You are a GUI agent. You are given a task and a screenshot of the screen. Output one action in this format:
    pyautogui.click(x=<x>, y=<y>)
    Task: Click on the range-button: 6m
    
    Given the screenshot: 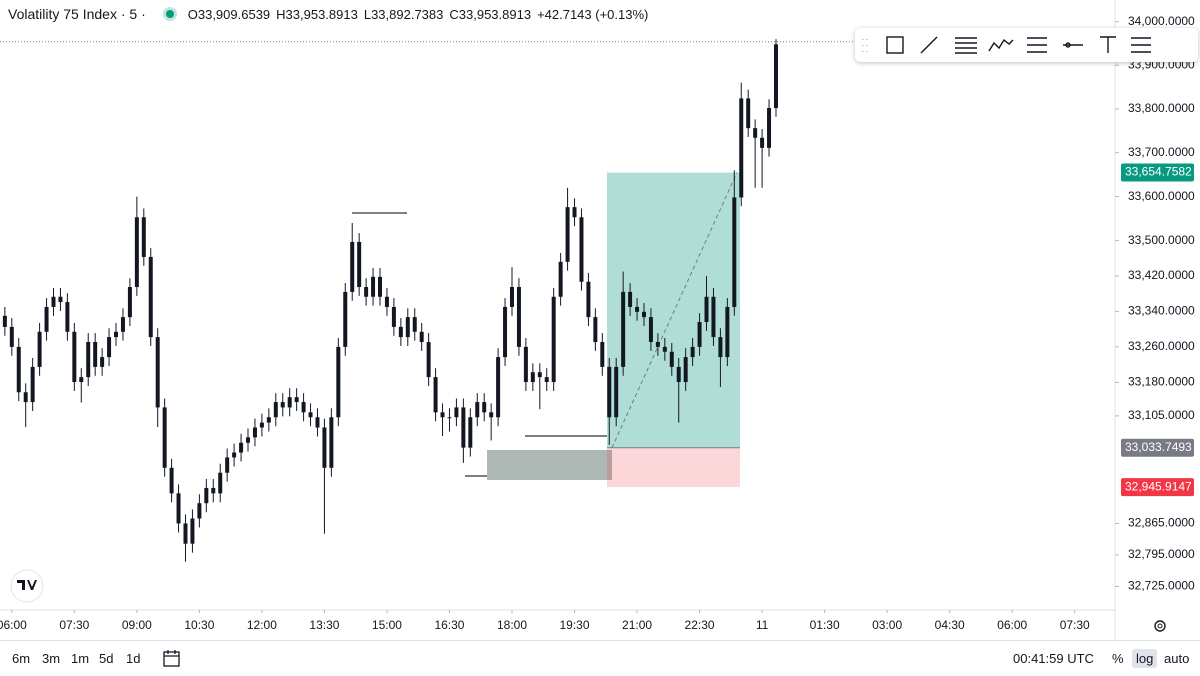 What is the action you would take?
    pyautogui.click(x=21, y=658)
    